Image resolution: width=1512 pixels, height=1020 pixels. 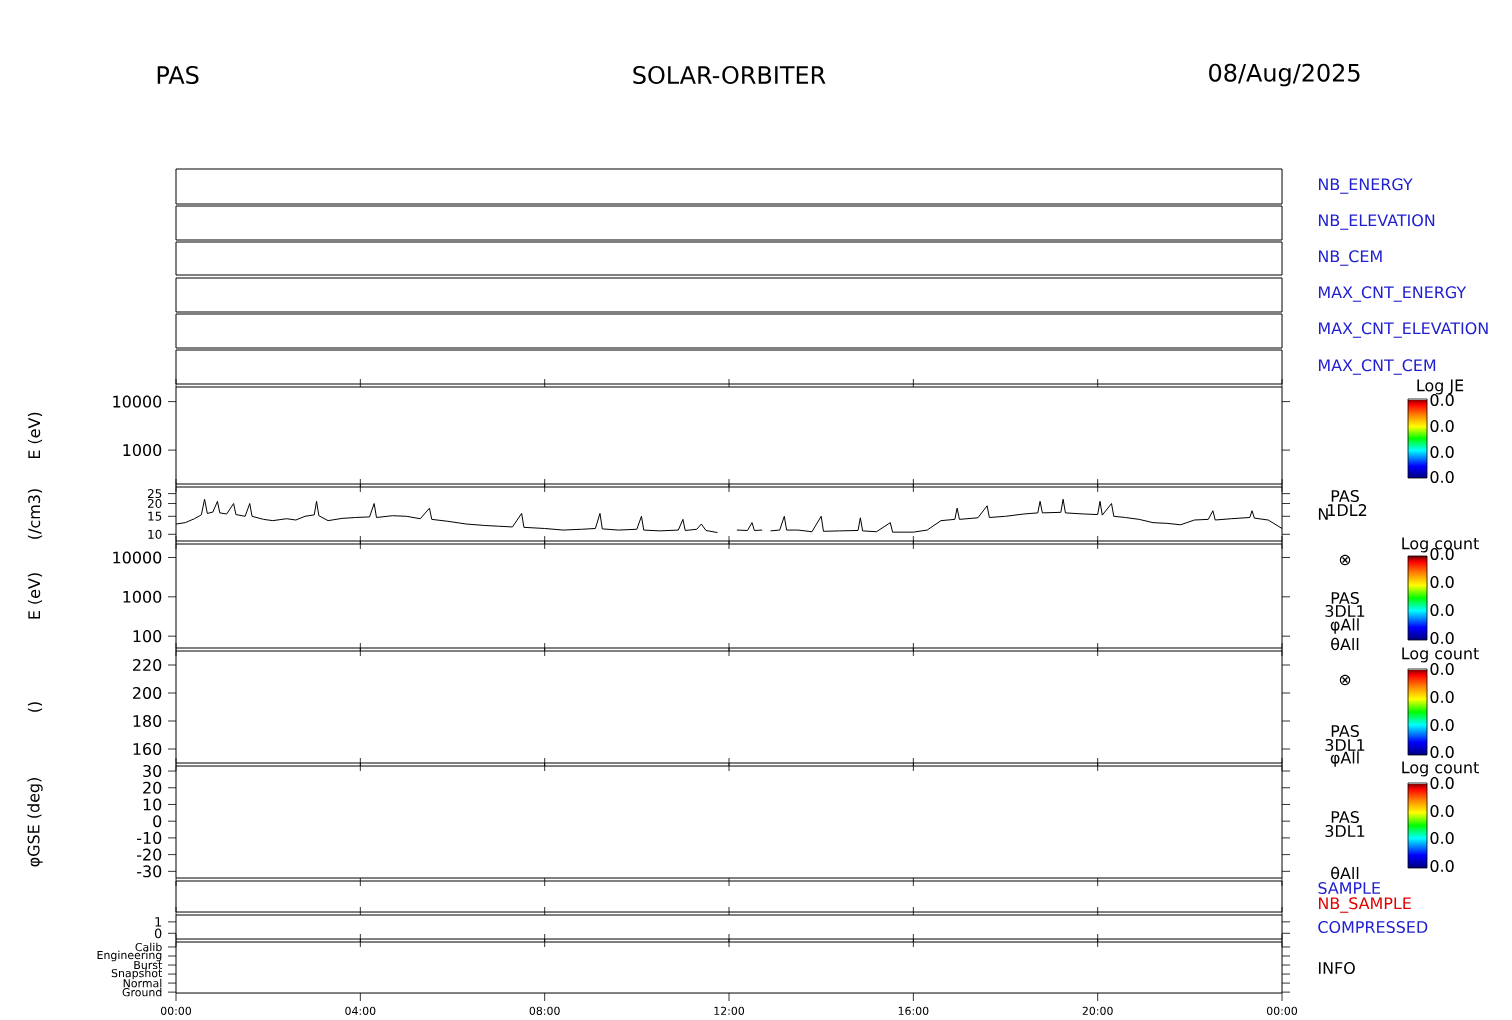 What do you see at coordinates (1392, 294) in the screenshot?
I see `text: MAX_CNT_ENERGY` at bounding box center [1392, 294].